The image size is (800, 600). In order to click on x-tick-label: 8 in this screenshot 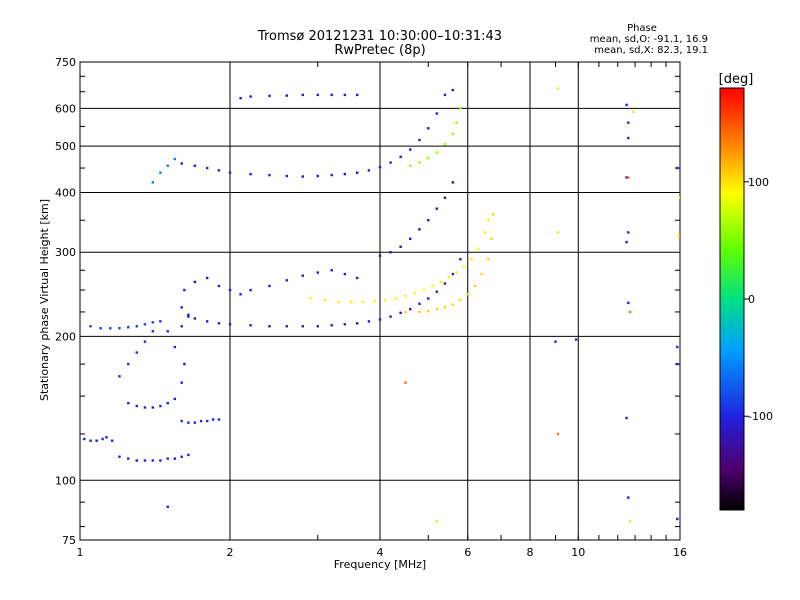, I will do `click(530, 552)`.